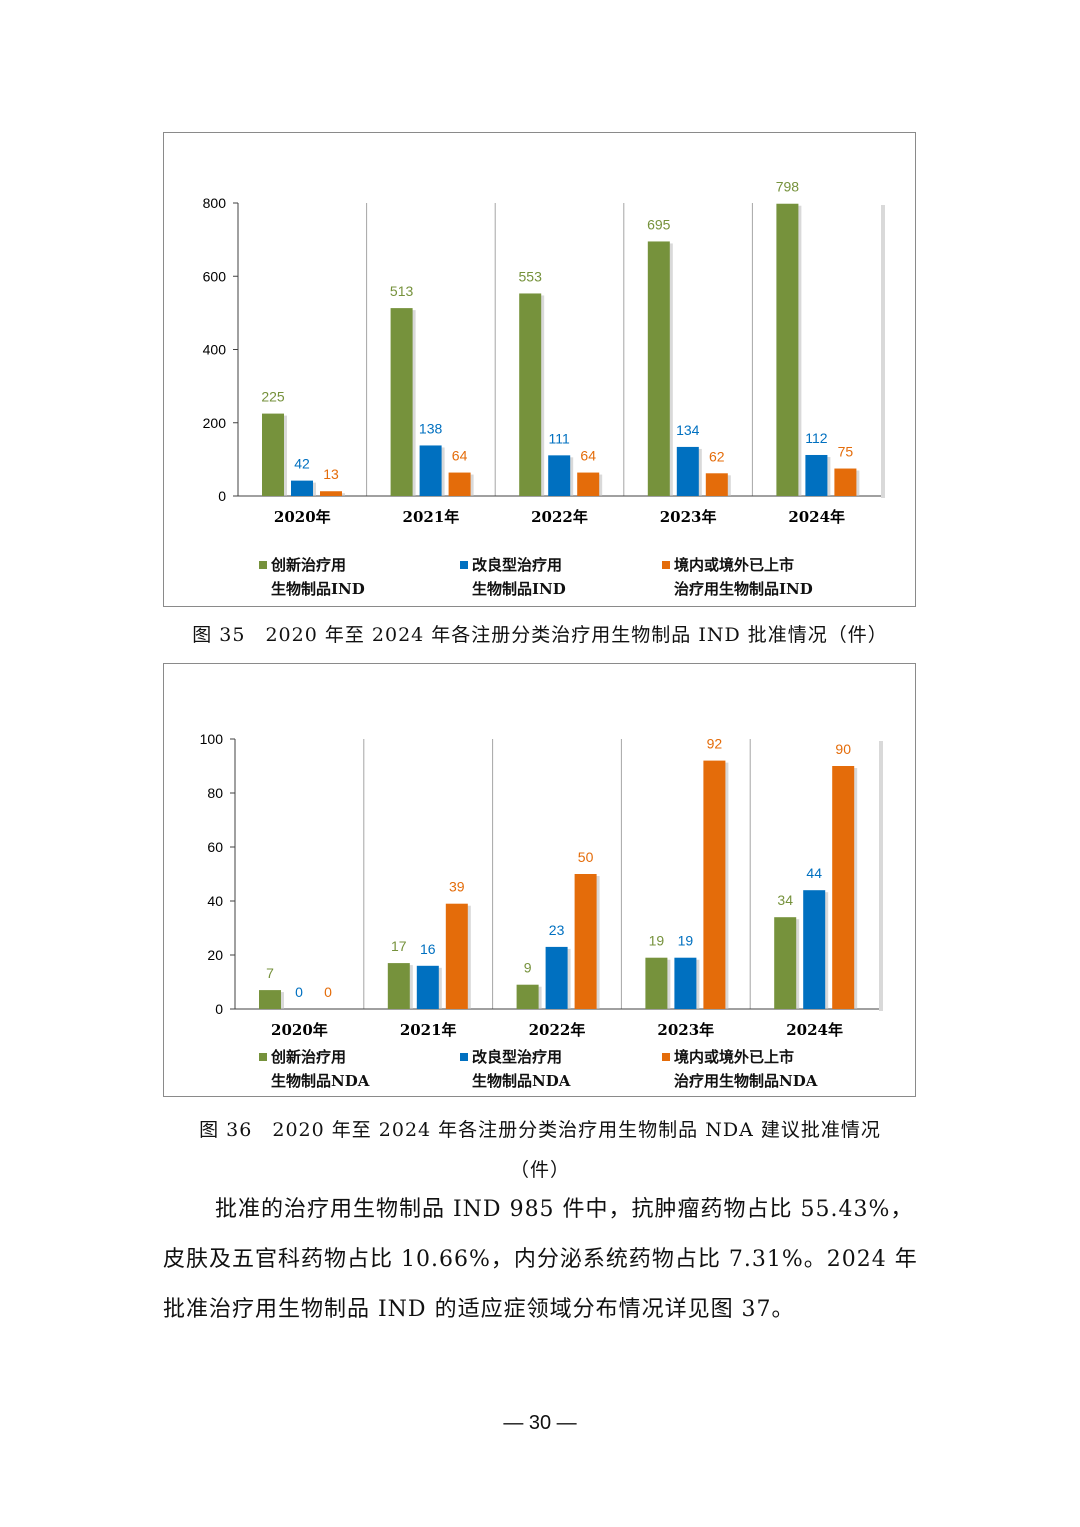 This screenshot has width=1080, height=1527. What do you see at coordinates (515, 1069) in the screenshot?
I see `legend-item: 改良型治疗用 生物制品NDA` at bounding box center [515, 1069].